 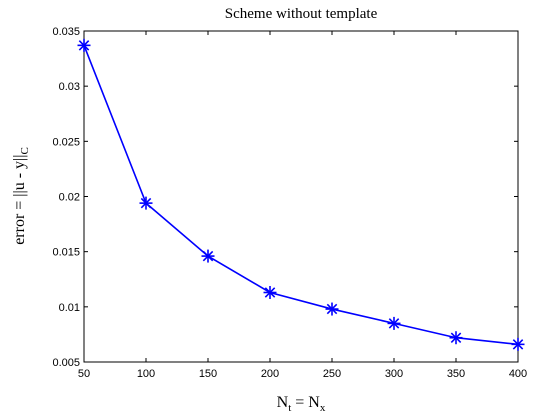 I want to click on y-tick-label: 0.03, so click(x=69, y=87).